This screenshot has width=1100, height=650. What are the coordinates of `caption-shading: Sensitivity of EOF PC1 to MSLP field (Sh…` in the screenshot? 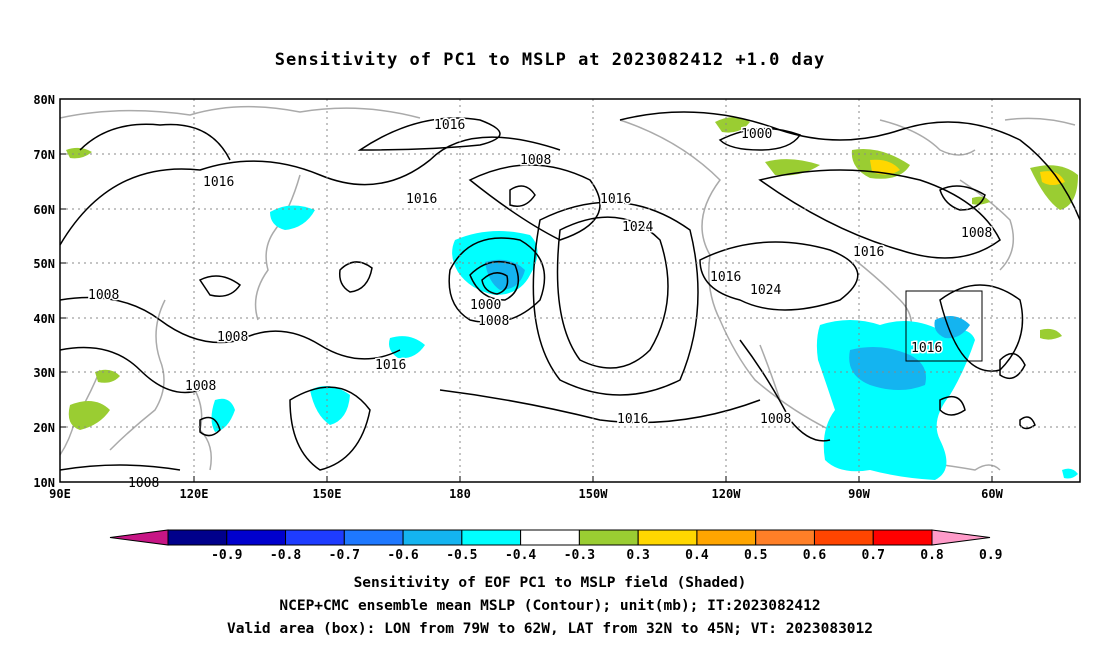 It's located at (550, 583).